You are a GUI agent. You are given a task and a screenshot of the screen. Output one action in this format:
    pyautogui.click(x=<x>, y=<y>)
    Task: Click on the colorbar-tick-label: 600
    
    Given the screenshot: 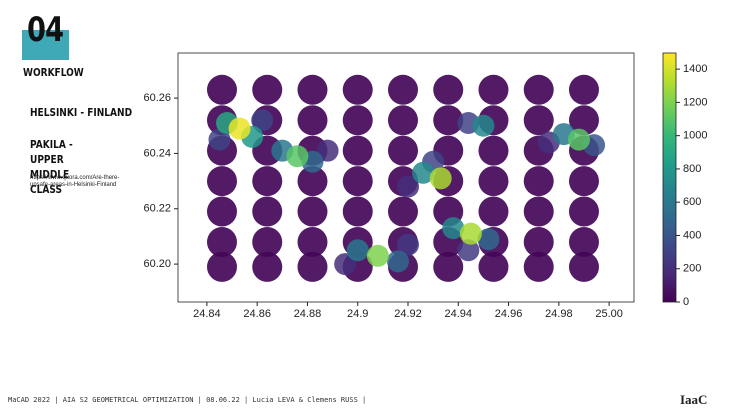 What is the action you would take?
    pyautogui.click(x=692, y=202)
    